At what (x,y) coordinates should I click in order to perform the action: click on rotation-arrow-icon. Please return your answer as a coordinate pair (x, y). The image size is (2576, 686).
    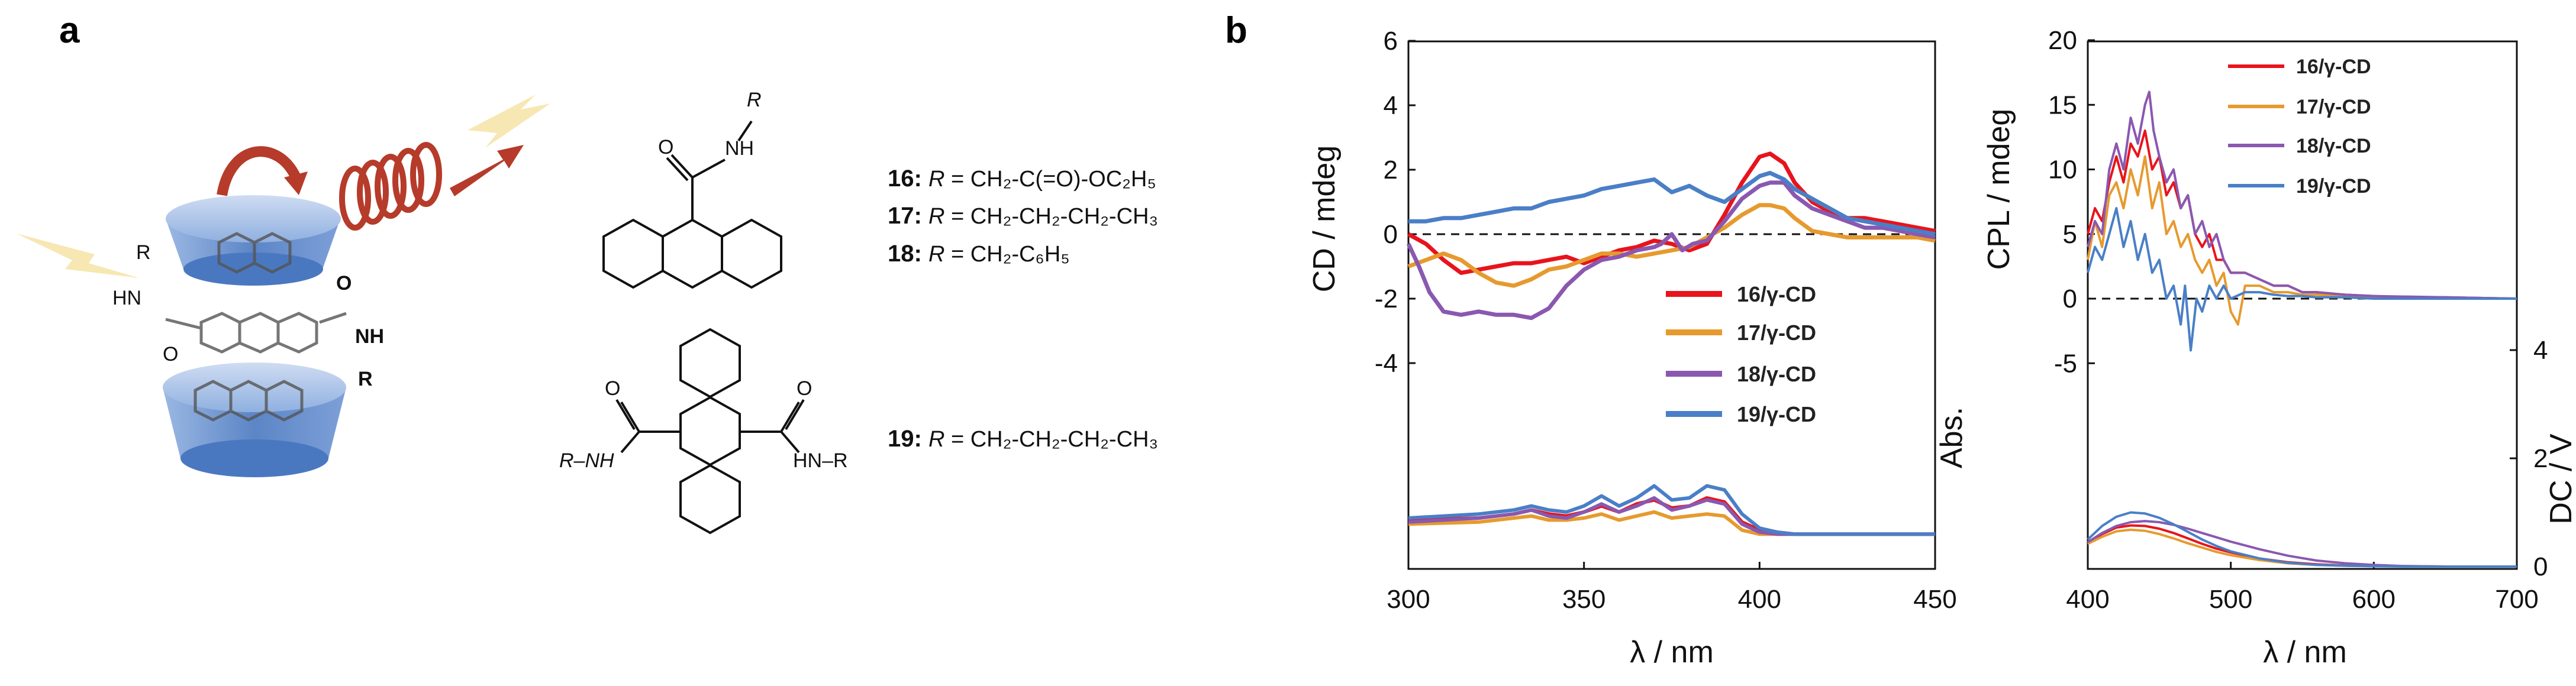
    Looking at the image, I should click on (259, 171).